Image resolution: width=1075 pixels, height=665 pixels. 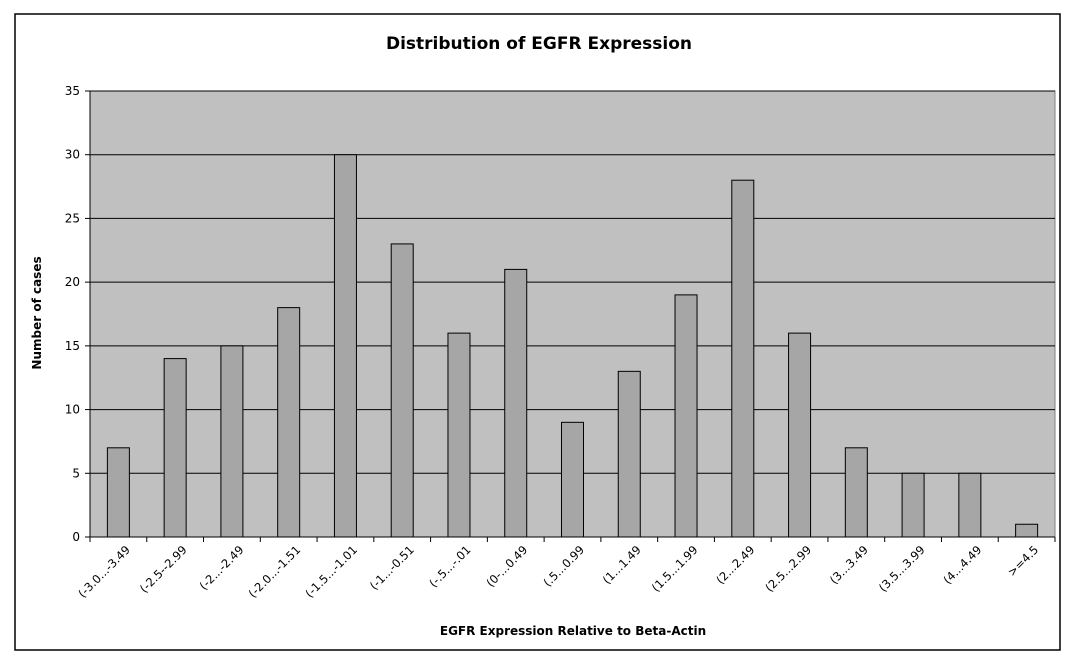 I want to click on chart-title: Distribution of EGFR Expression, so click(x=539, y=44).